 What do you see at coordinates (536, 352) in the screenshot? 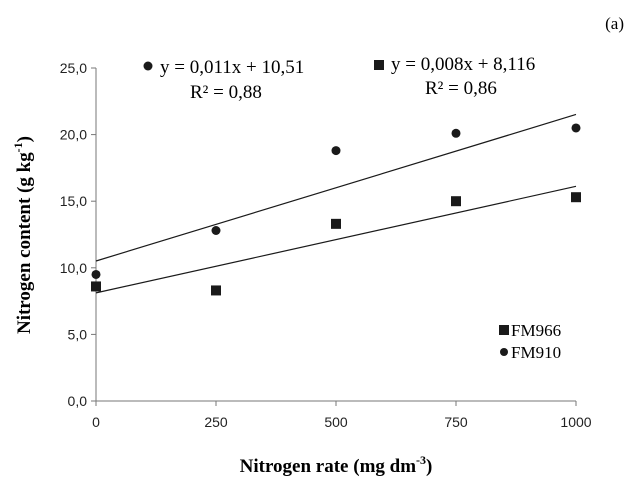
I see `legend-label-fm910: FM910` at bounding box center [536, 352].